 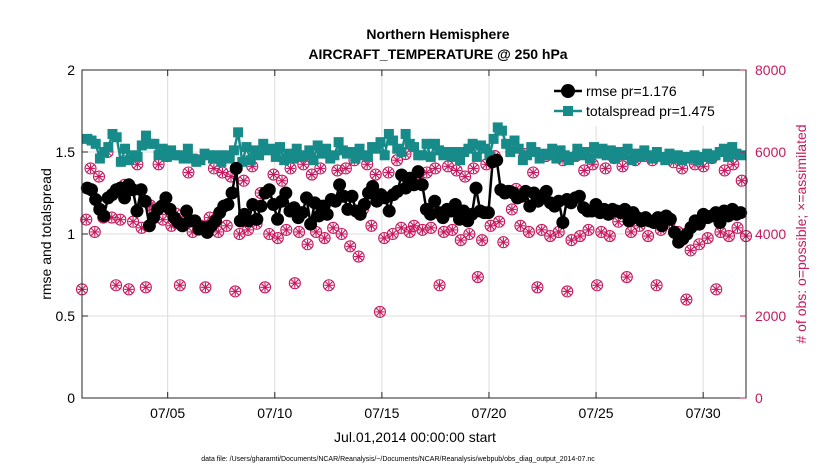 What do you see at coordinates (770, 316) in the screenshot?
I see `y2-tick-label: 2000` at bounding box center [770, 316].